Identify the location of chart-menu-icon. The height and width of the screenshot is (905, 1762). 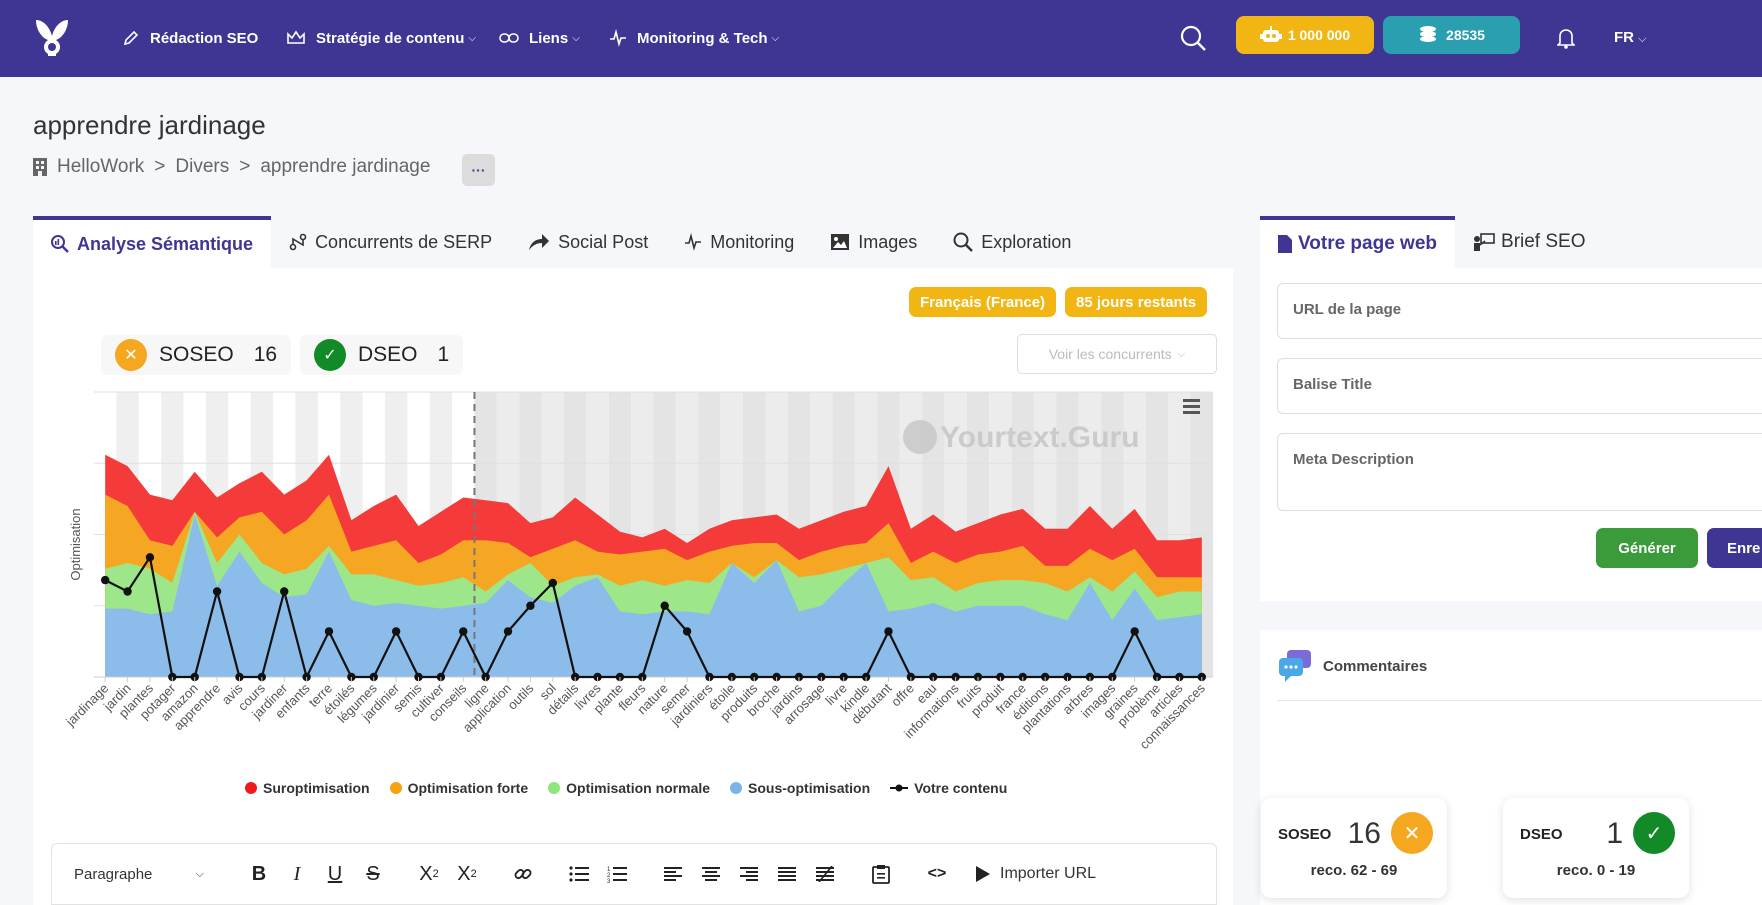
(1191, 406).